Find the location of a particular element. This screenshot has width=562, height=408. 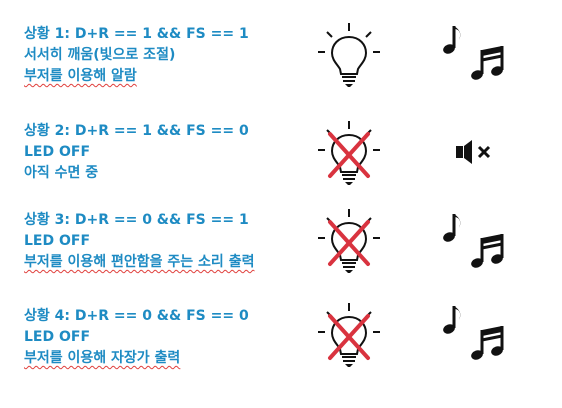

scenario-line: 부저를 이용해 자장가 출력 is located at coordinates (102, 358).